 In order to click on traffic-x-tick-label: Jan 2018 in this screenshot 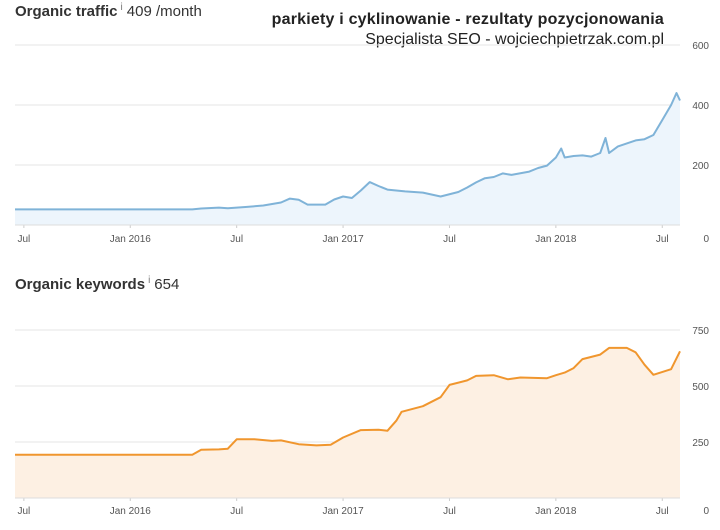, I will do `click(556, 239)`.